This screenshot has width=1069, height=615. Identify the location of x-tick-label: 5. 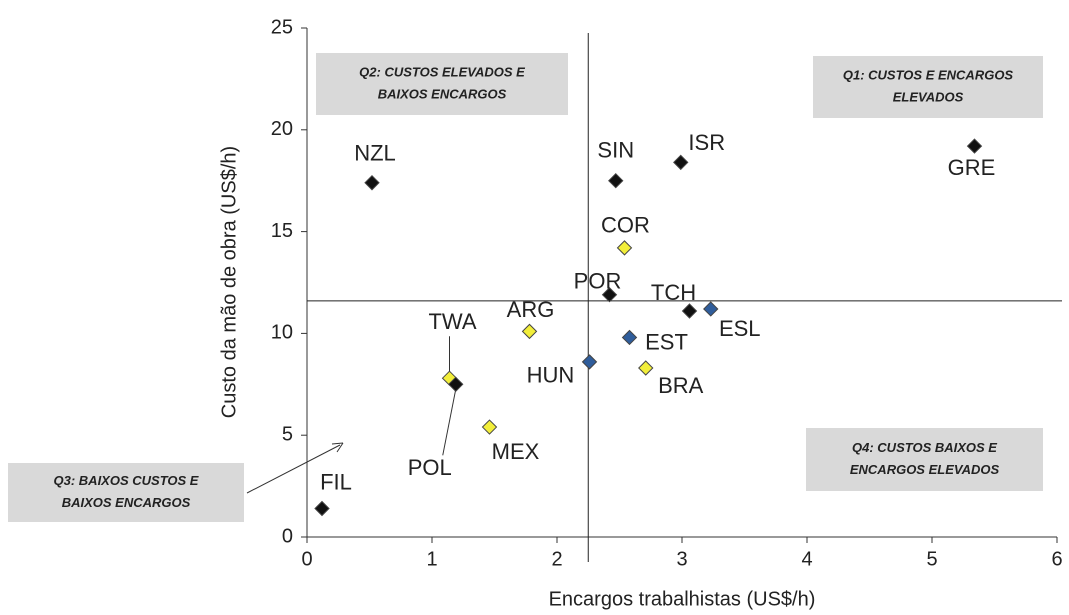
(931, 559).